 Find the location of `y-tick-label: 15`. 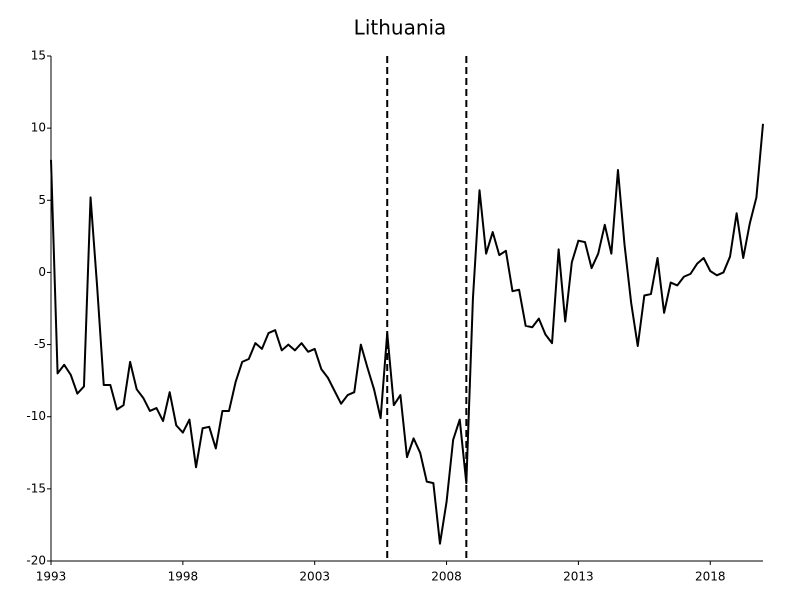

y-tick-label: 15 is located at coordinates (38, 56).